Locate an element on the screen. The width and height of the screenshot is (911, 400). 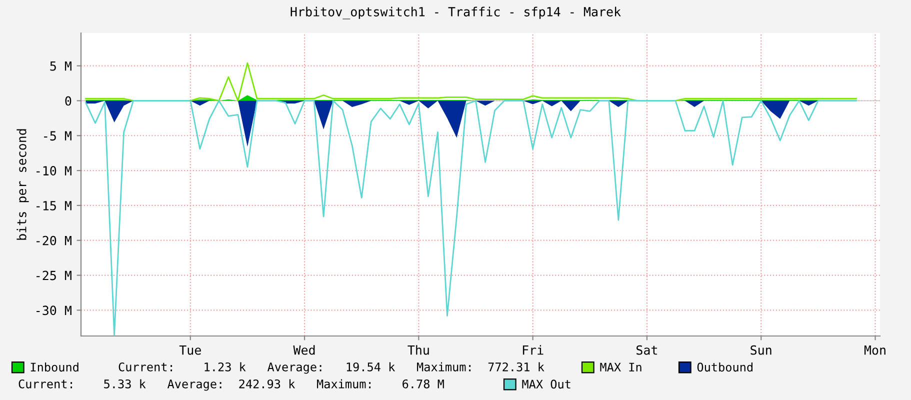
legend-label: Inbound is located at coordinates (54, 367).